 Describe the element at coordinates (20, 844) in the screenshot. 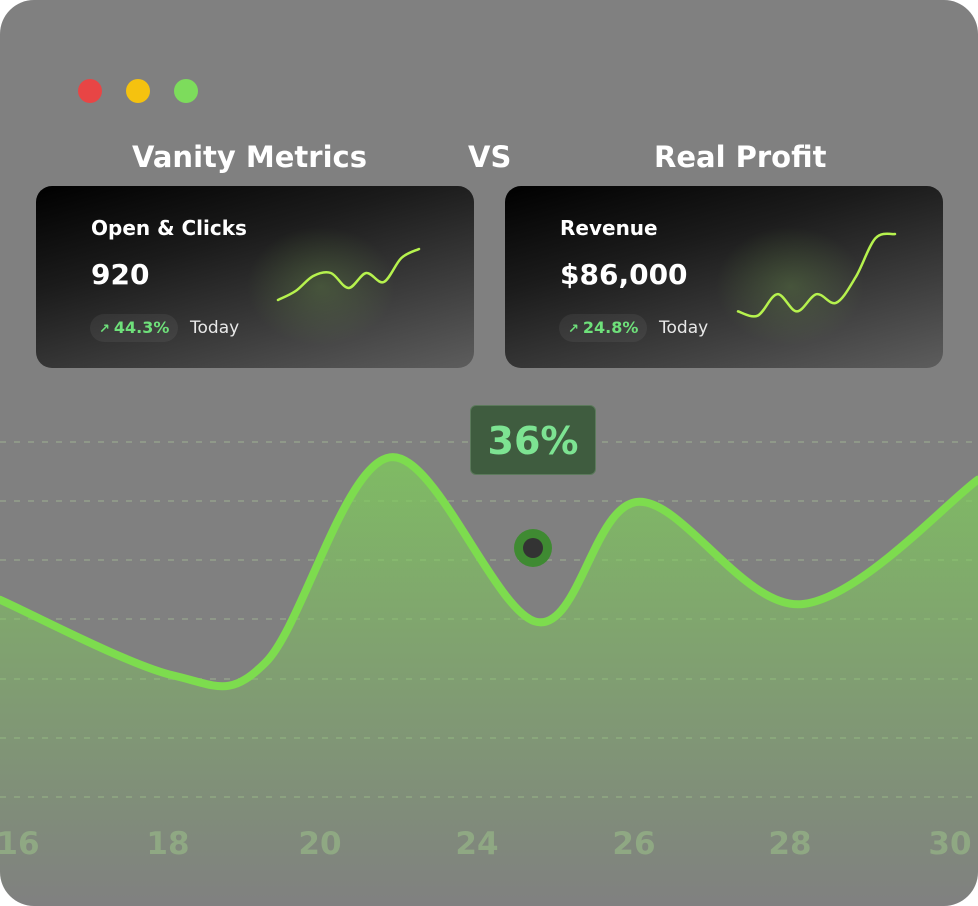

I see `x-axis-tick-label: 16` at that location.